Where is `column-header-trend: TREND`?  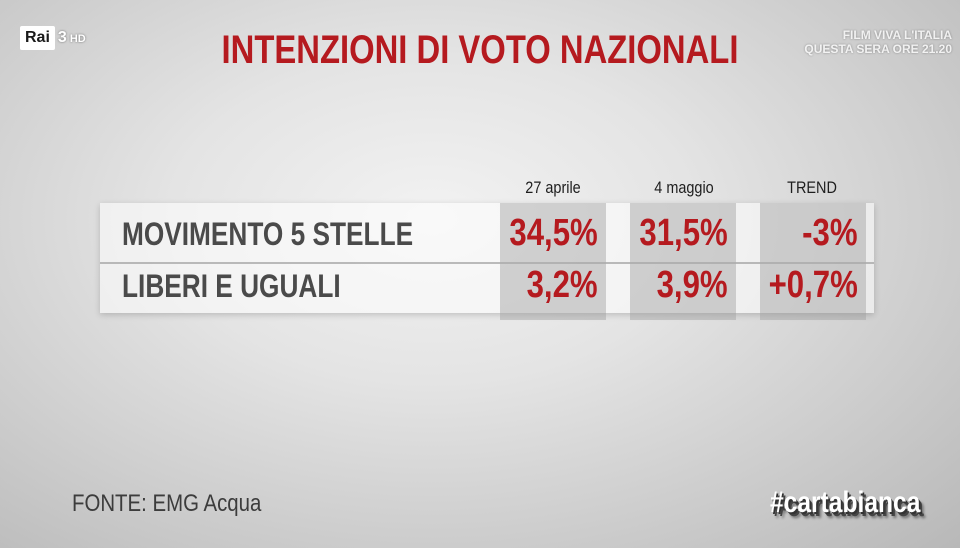
column-header-trend: TREND is located at coordinates (812, 187).